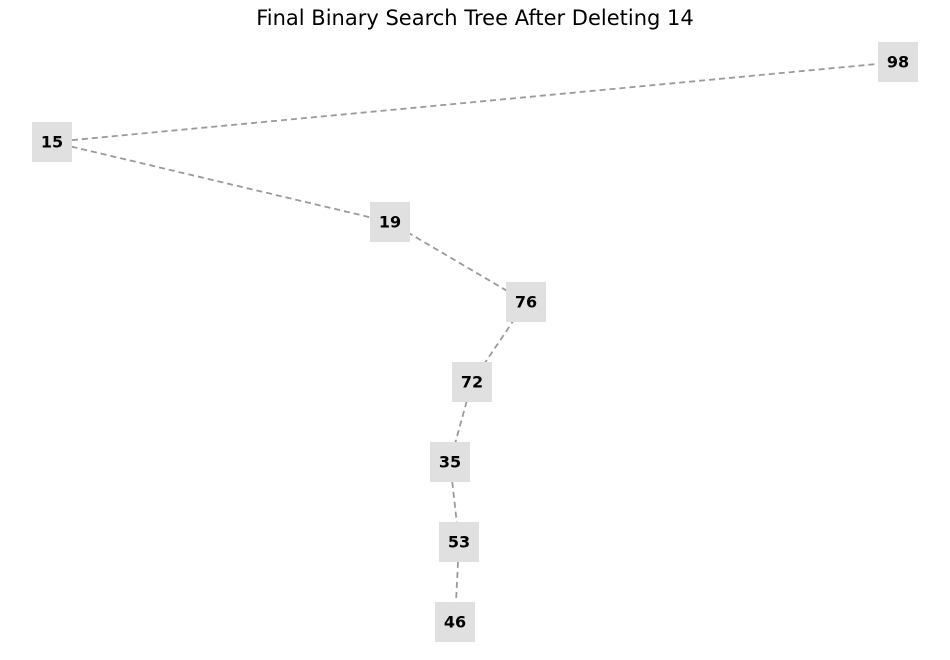 The height and width of the screenshot is (660, 950). I want to click on node-label: 46, so click(455, 622).